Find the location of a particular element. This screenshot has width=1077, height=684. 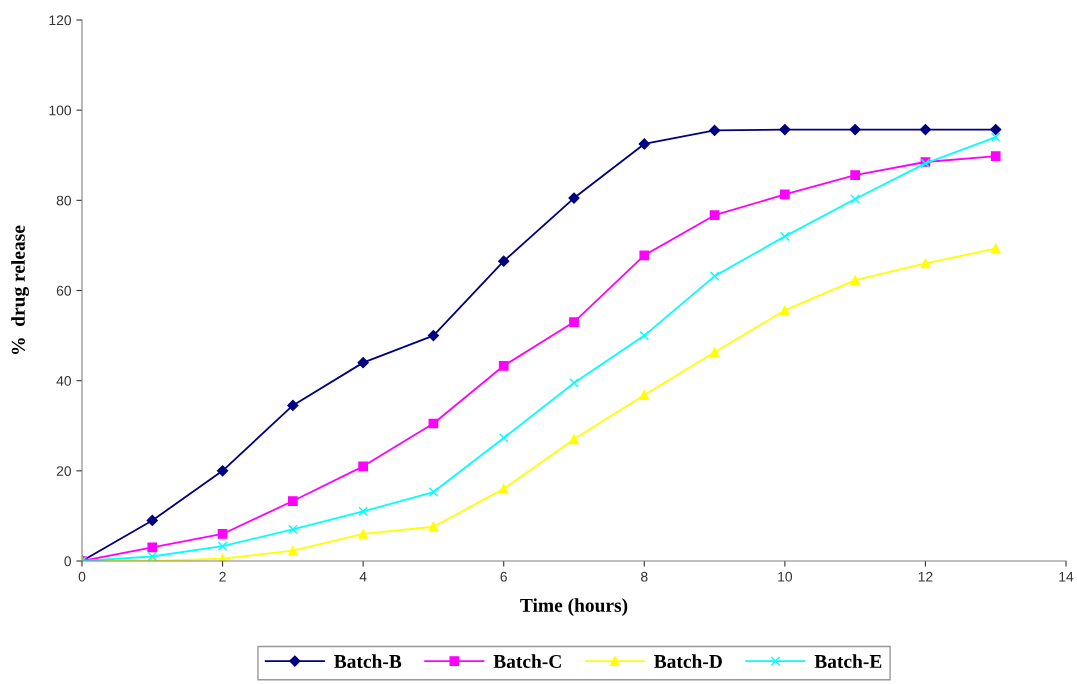

y-tick-label: 20 is located at coordinates (64, 471).